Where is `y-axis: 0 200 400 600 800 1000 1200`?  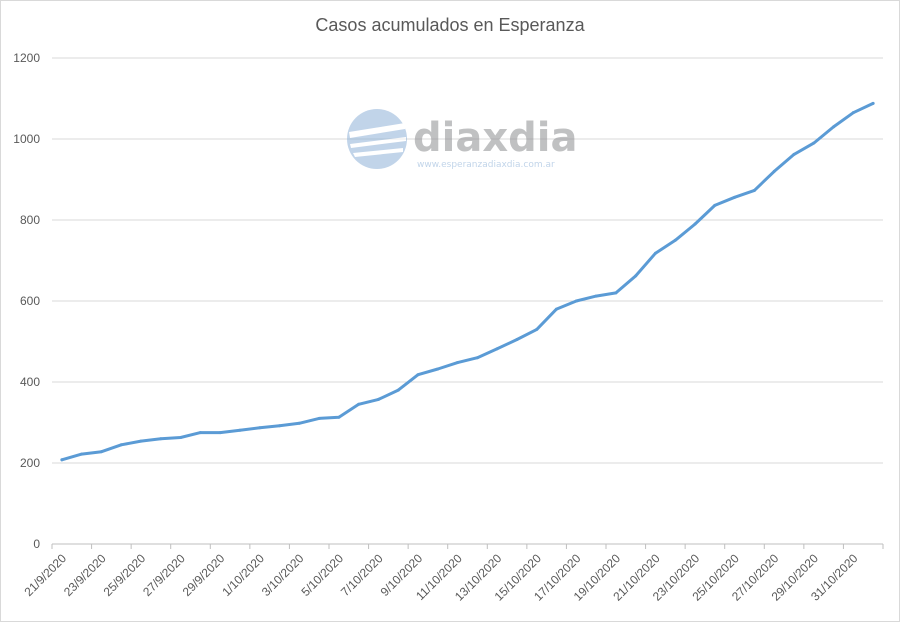 y-axis: 0 200 400 600 800 1000 1200 is located at coordinates (26, 301).